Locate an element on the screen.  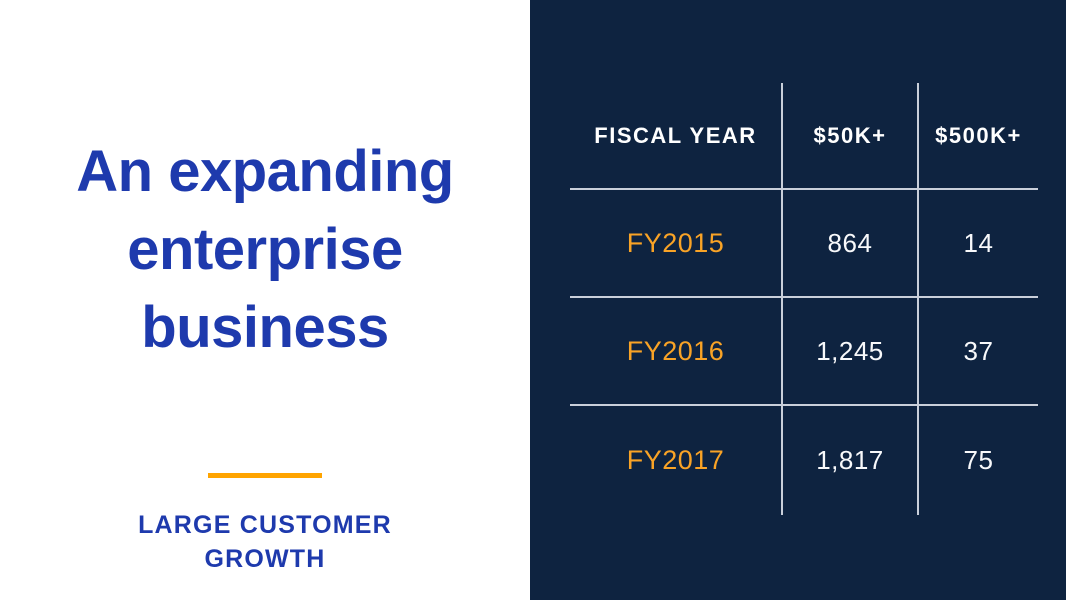
title-line: An expanding is located at coordinates (265, 171).